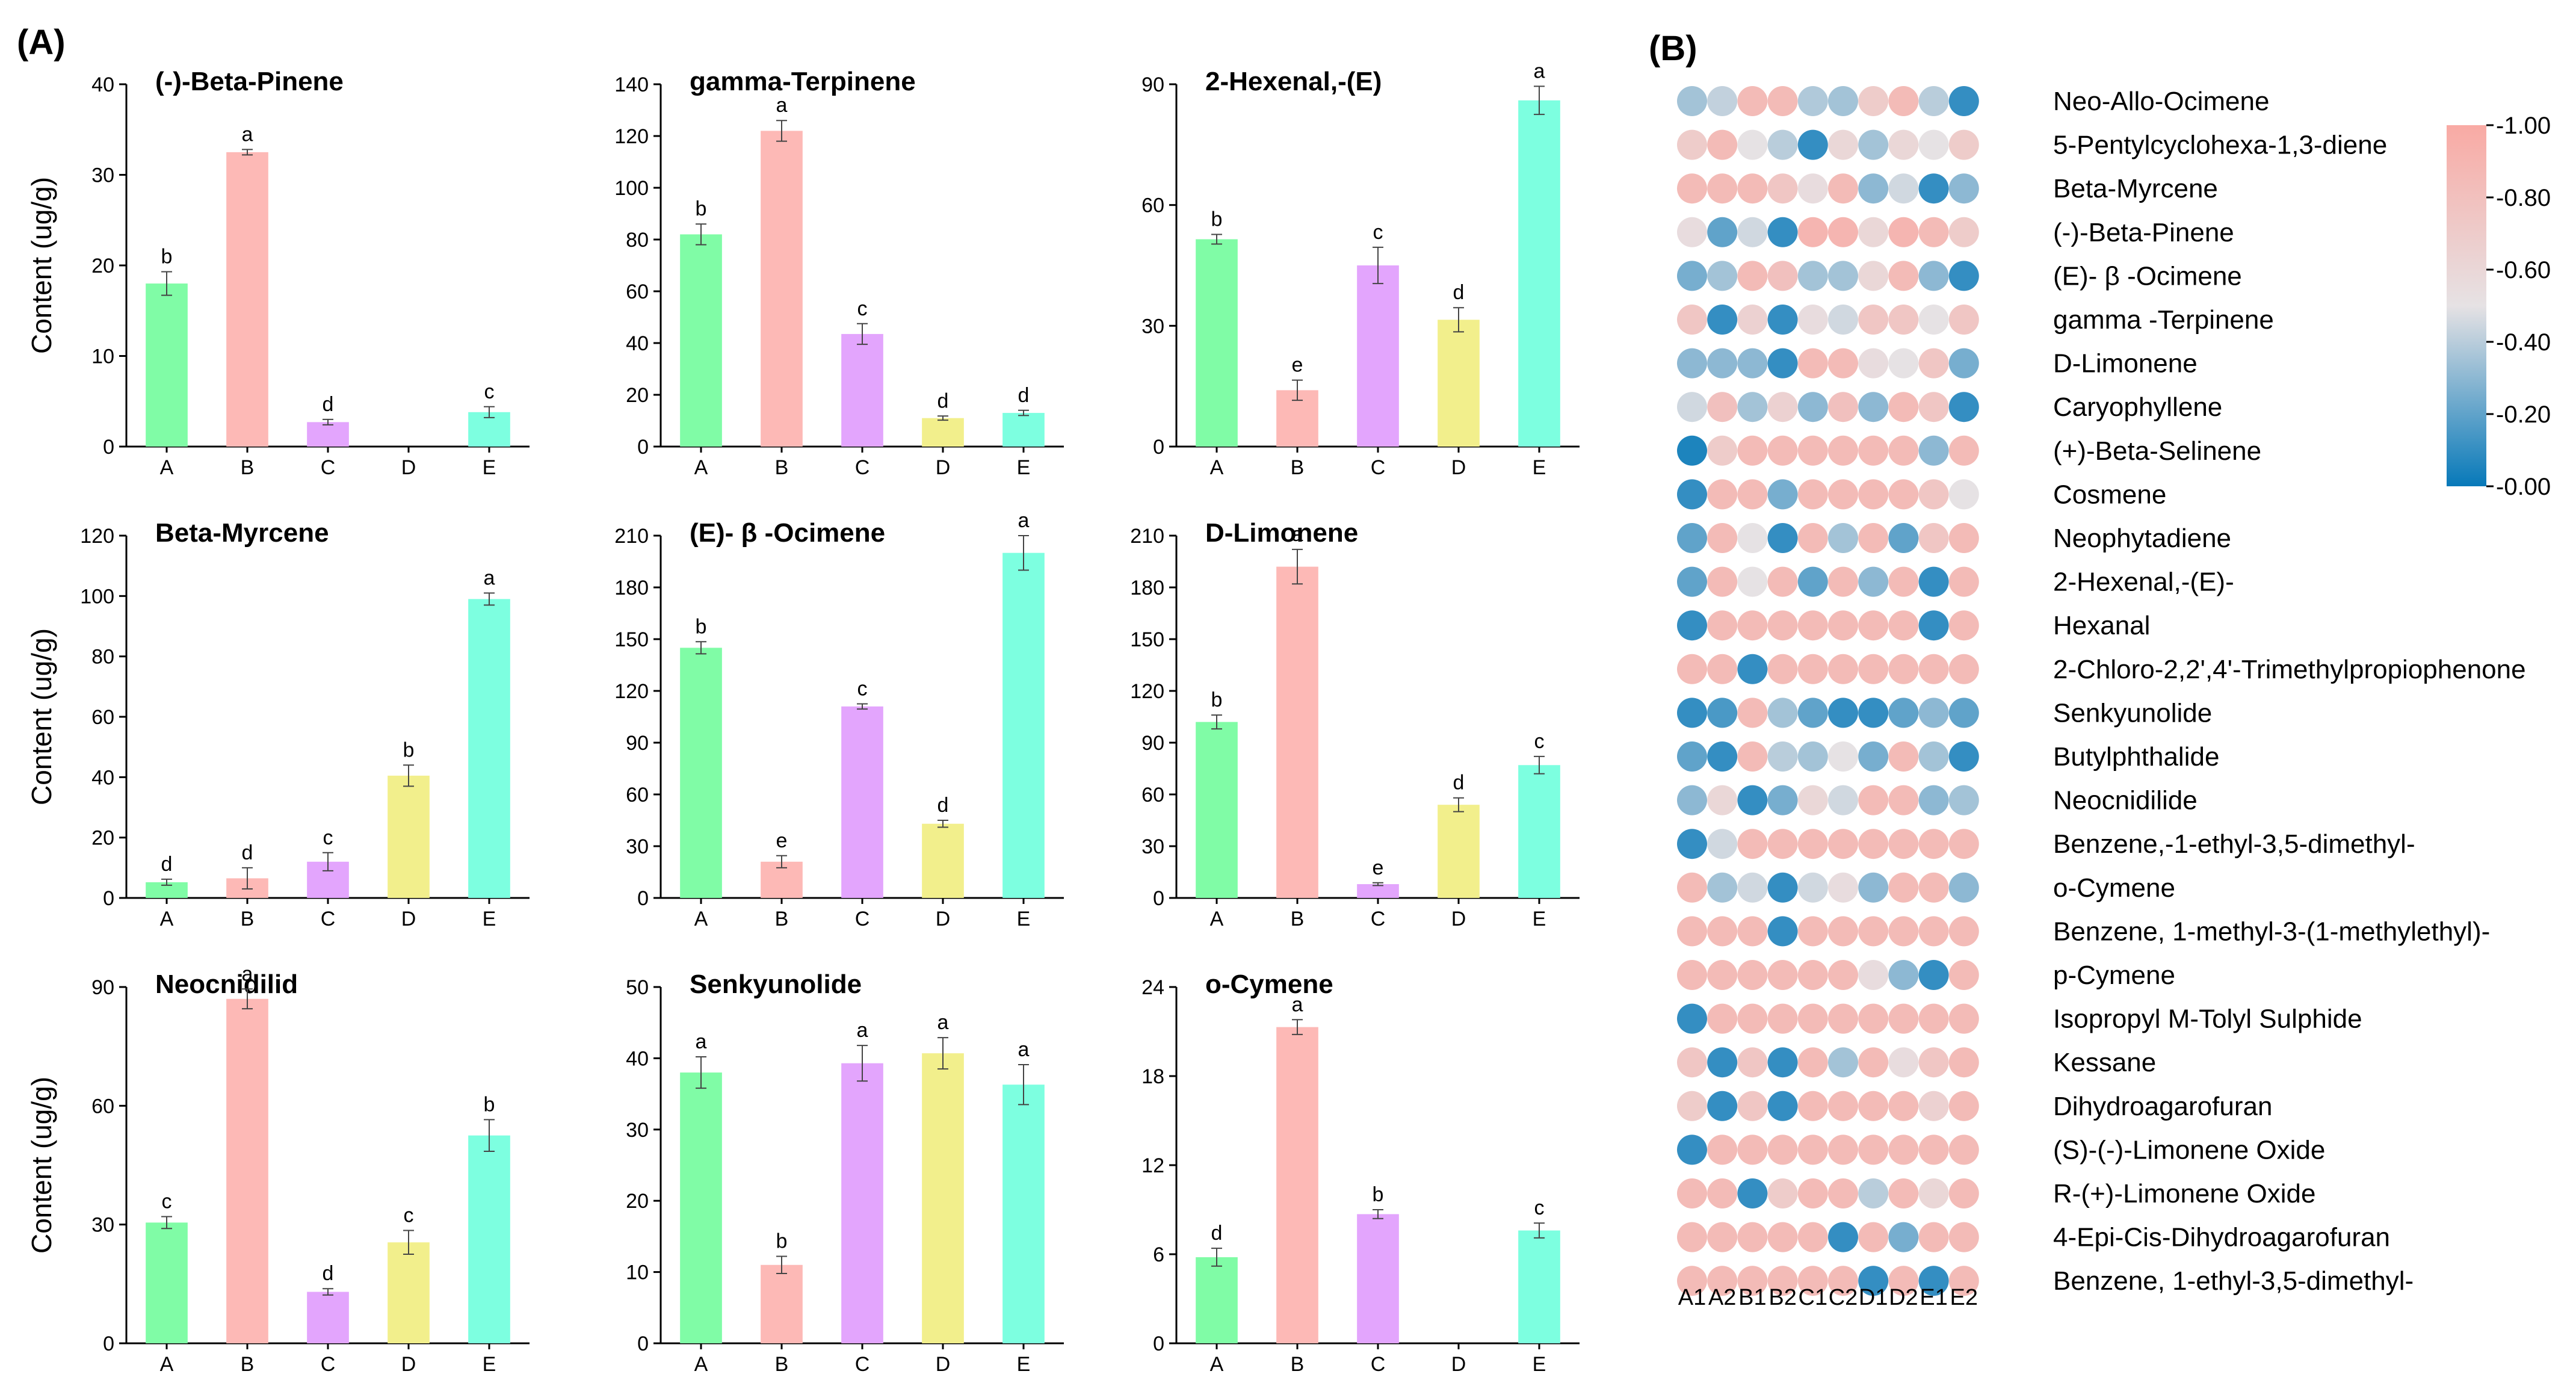 The height and width of the screenshot is (1377, 2576). I want to click on y-tick-label: 180, so click(631, 588).